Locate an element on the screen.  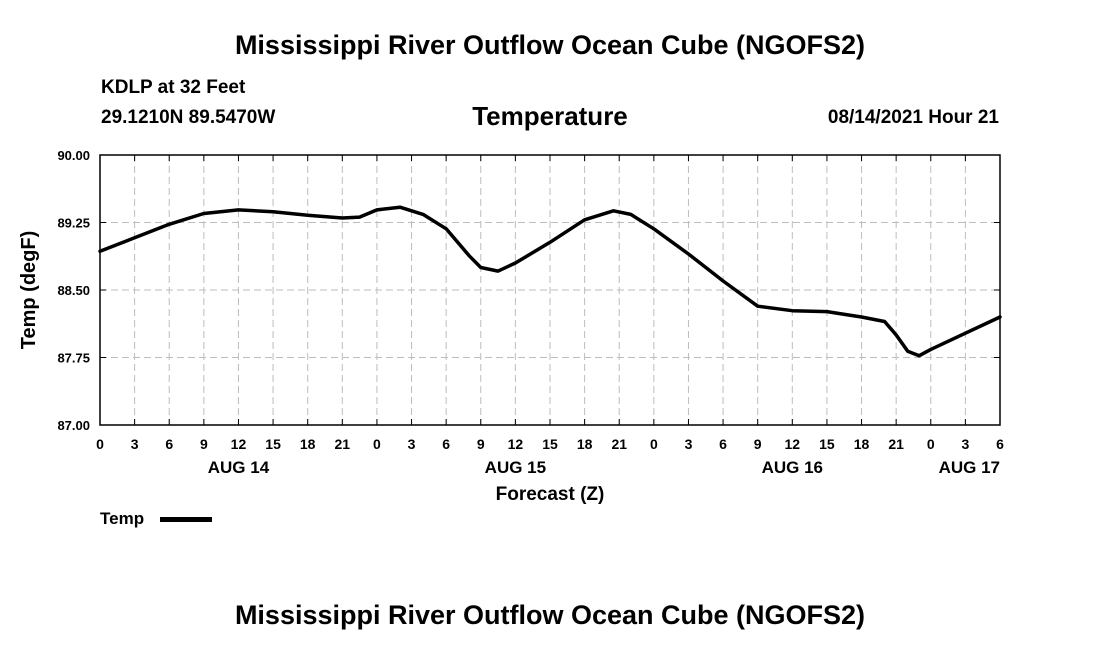
x-date-label: AUG 15 is located at coordinates (515, 467).